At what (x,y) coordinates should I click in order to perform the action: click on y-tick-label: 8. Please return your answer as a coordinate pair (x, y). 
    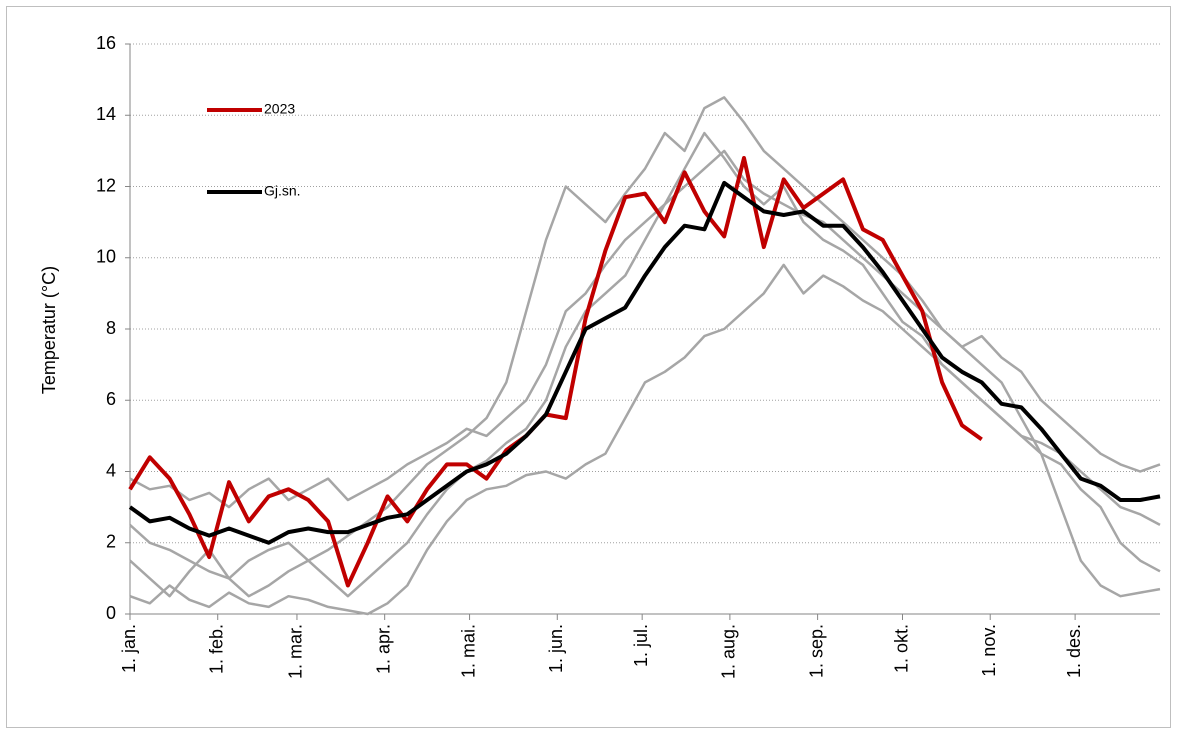
    Looking at the image, I should click on (111, 328).